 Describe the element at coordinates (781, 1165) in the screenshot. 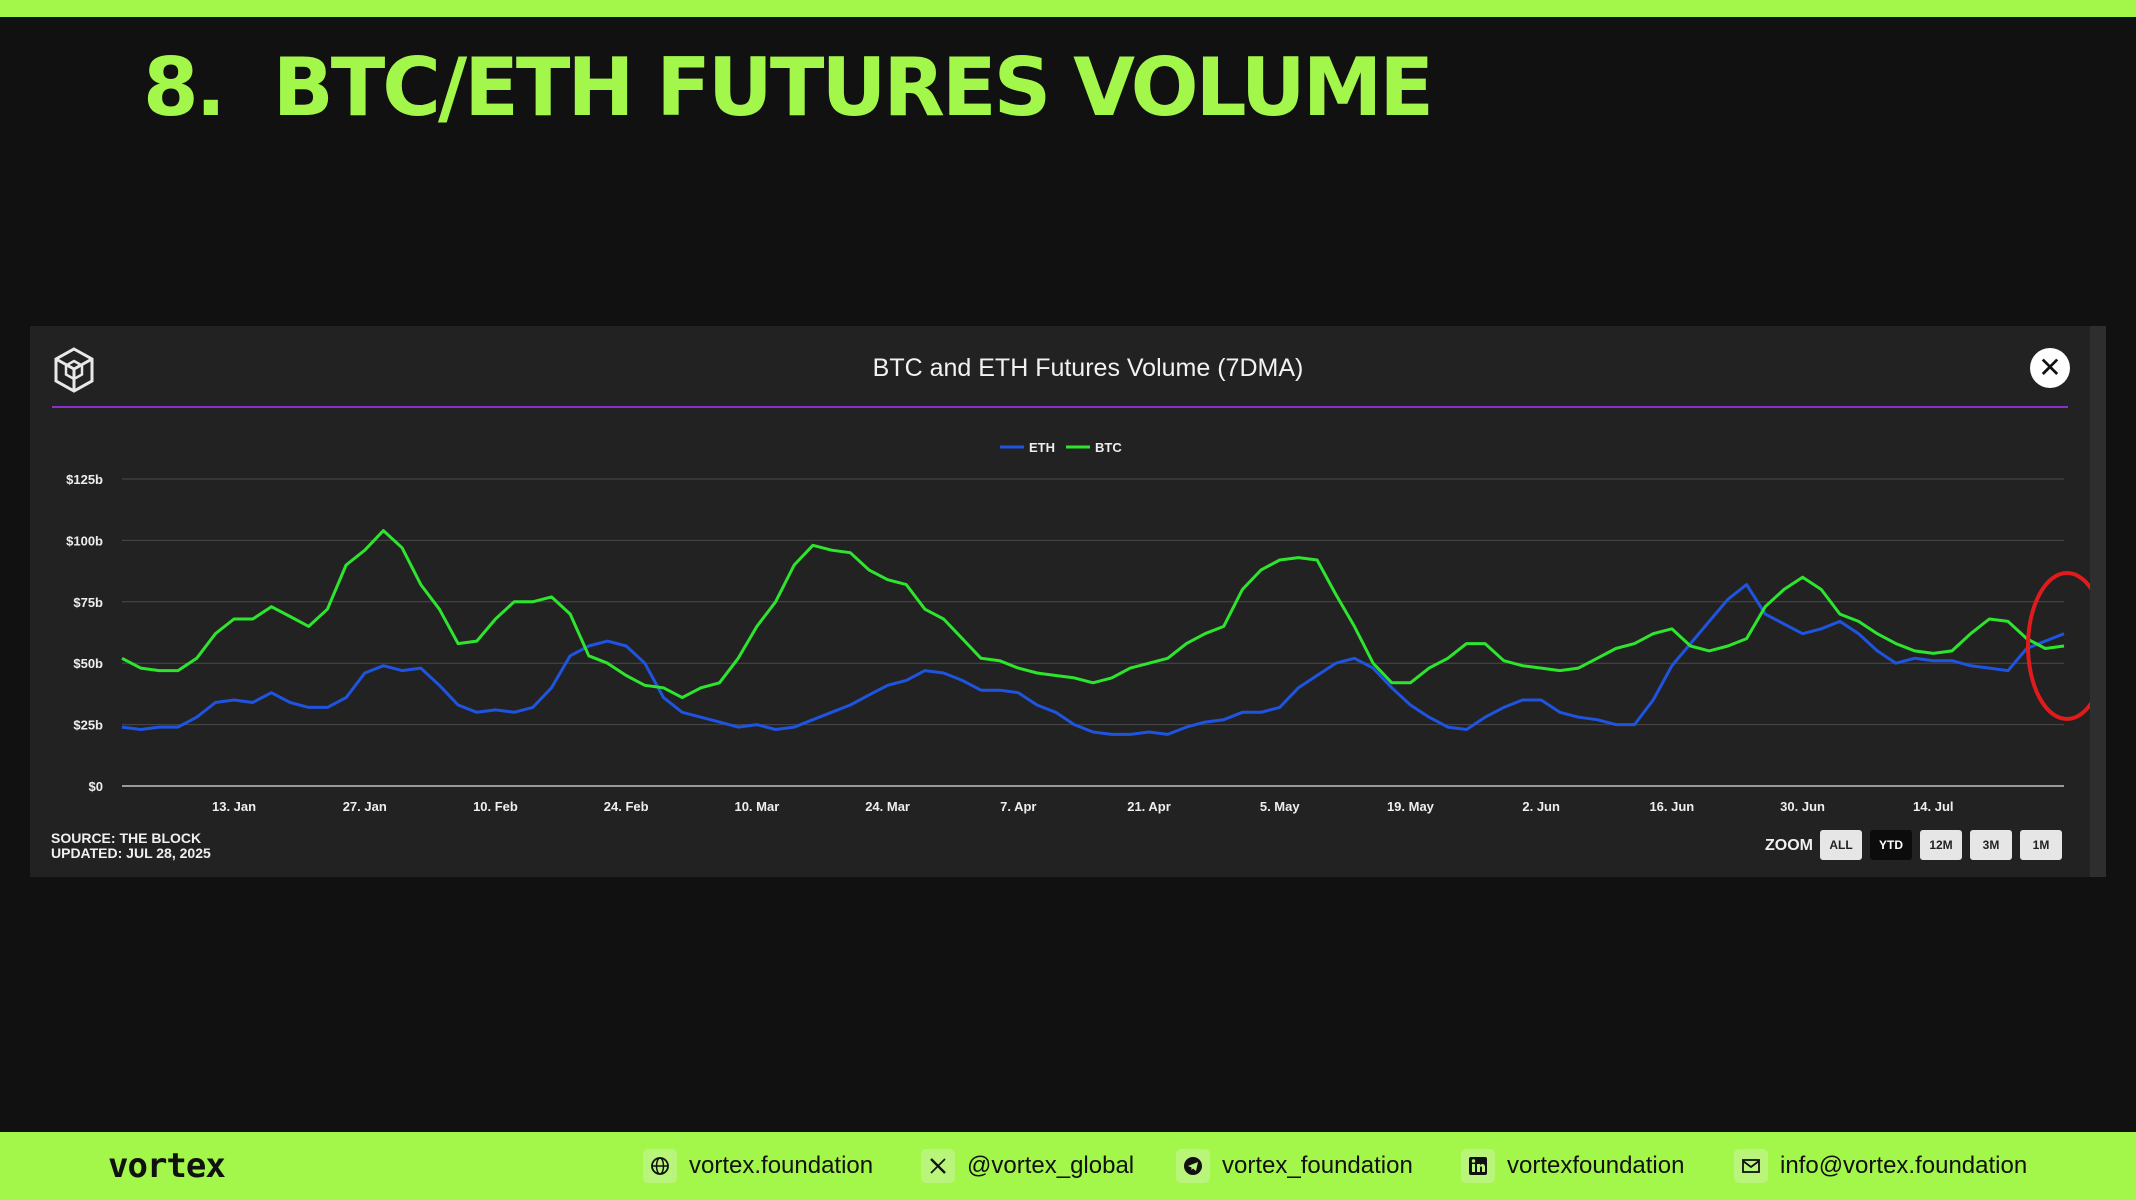

I see `website-text: vortex.foundation` at that location.